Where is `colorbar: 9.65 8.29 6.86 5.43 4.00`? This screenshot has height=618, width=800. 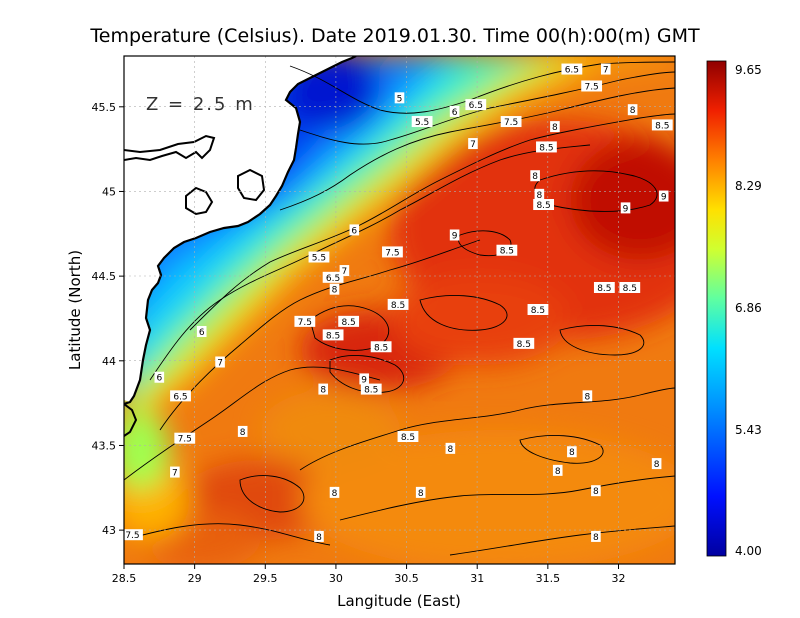 colorbar: 9.65 8.29 6.86 5.43 4.00 is located at coordinates (734, 309).